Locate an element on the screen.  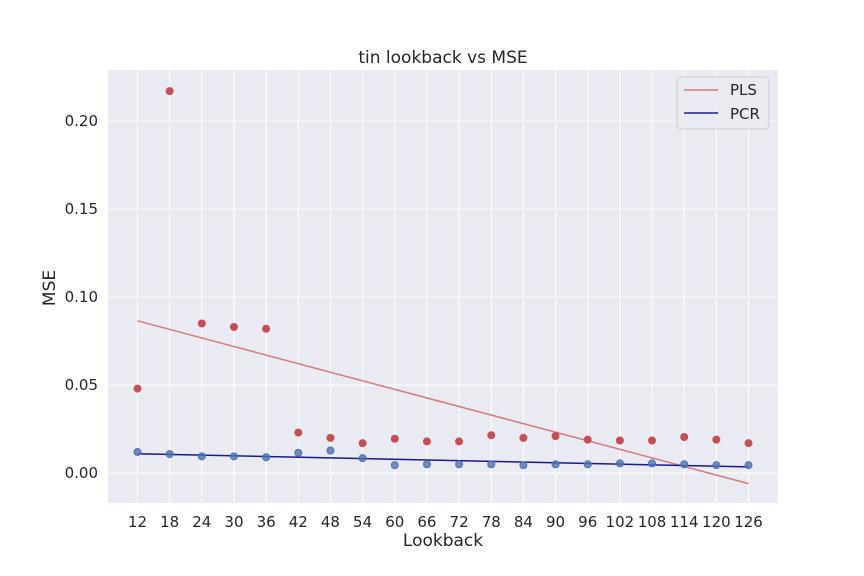
y-tick-label: 0.20 is located at coordinates (81, 121).